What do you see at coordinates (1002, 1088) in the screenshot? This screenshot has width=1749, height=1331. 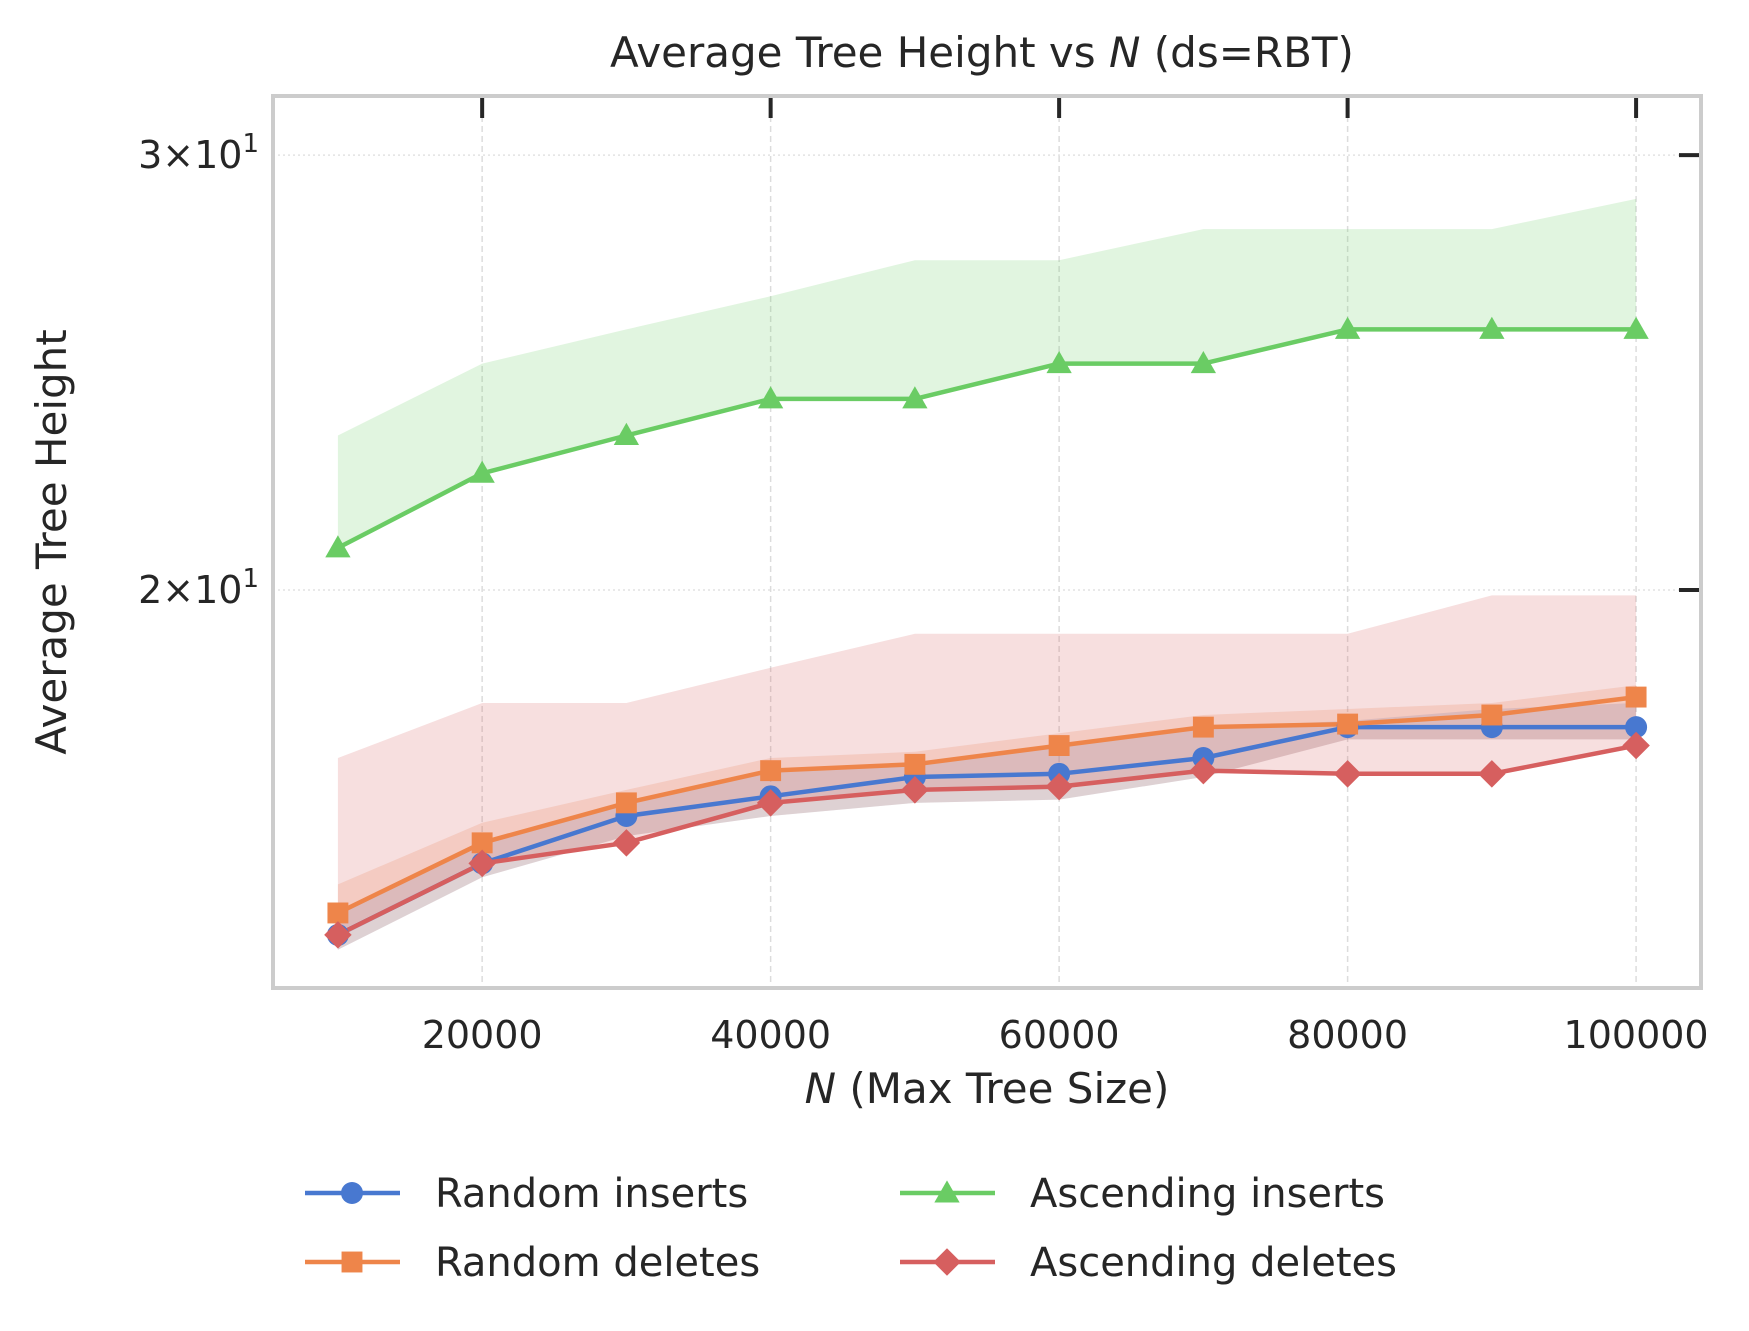 I see `x-axis-label-rest: (Max Tree Size)` at bounding box center [1002, 1088].